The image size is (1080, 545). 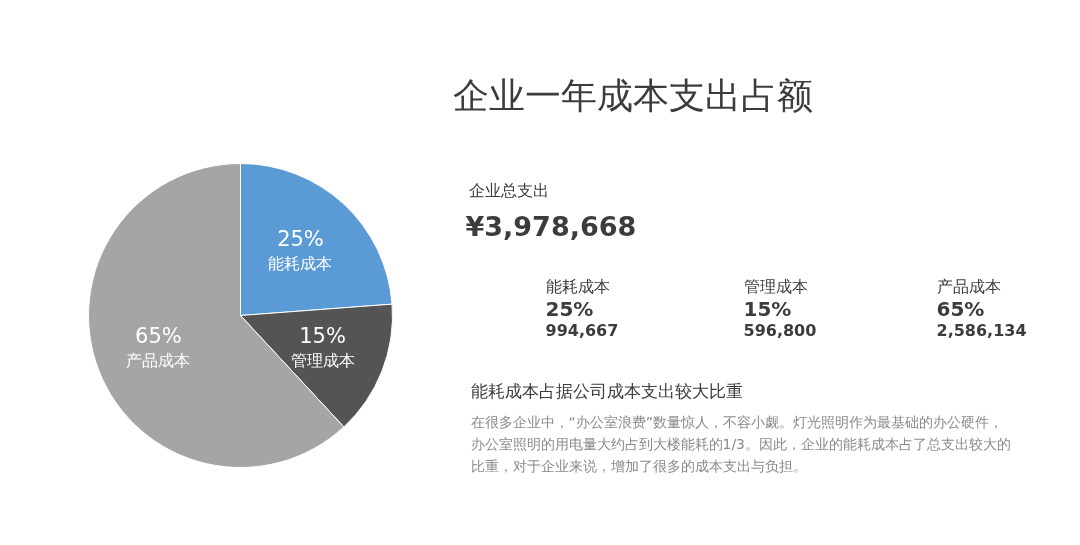 I want to click on text: 企业总支出, so click(x=508, y=190).